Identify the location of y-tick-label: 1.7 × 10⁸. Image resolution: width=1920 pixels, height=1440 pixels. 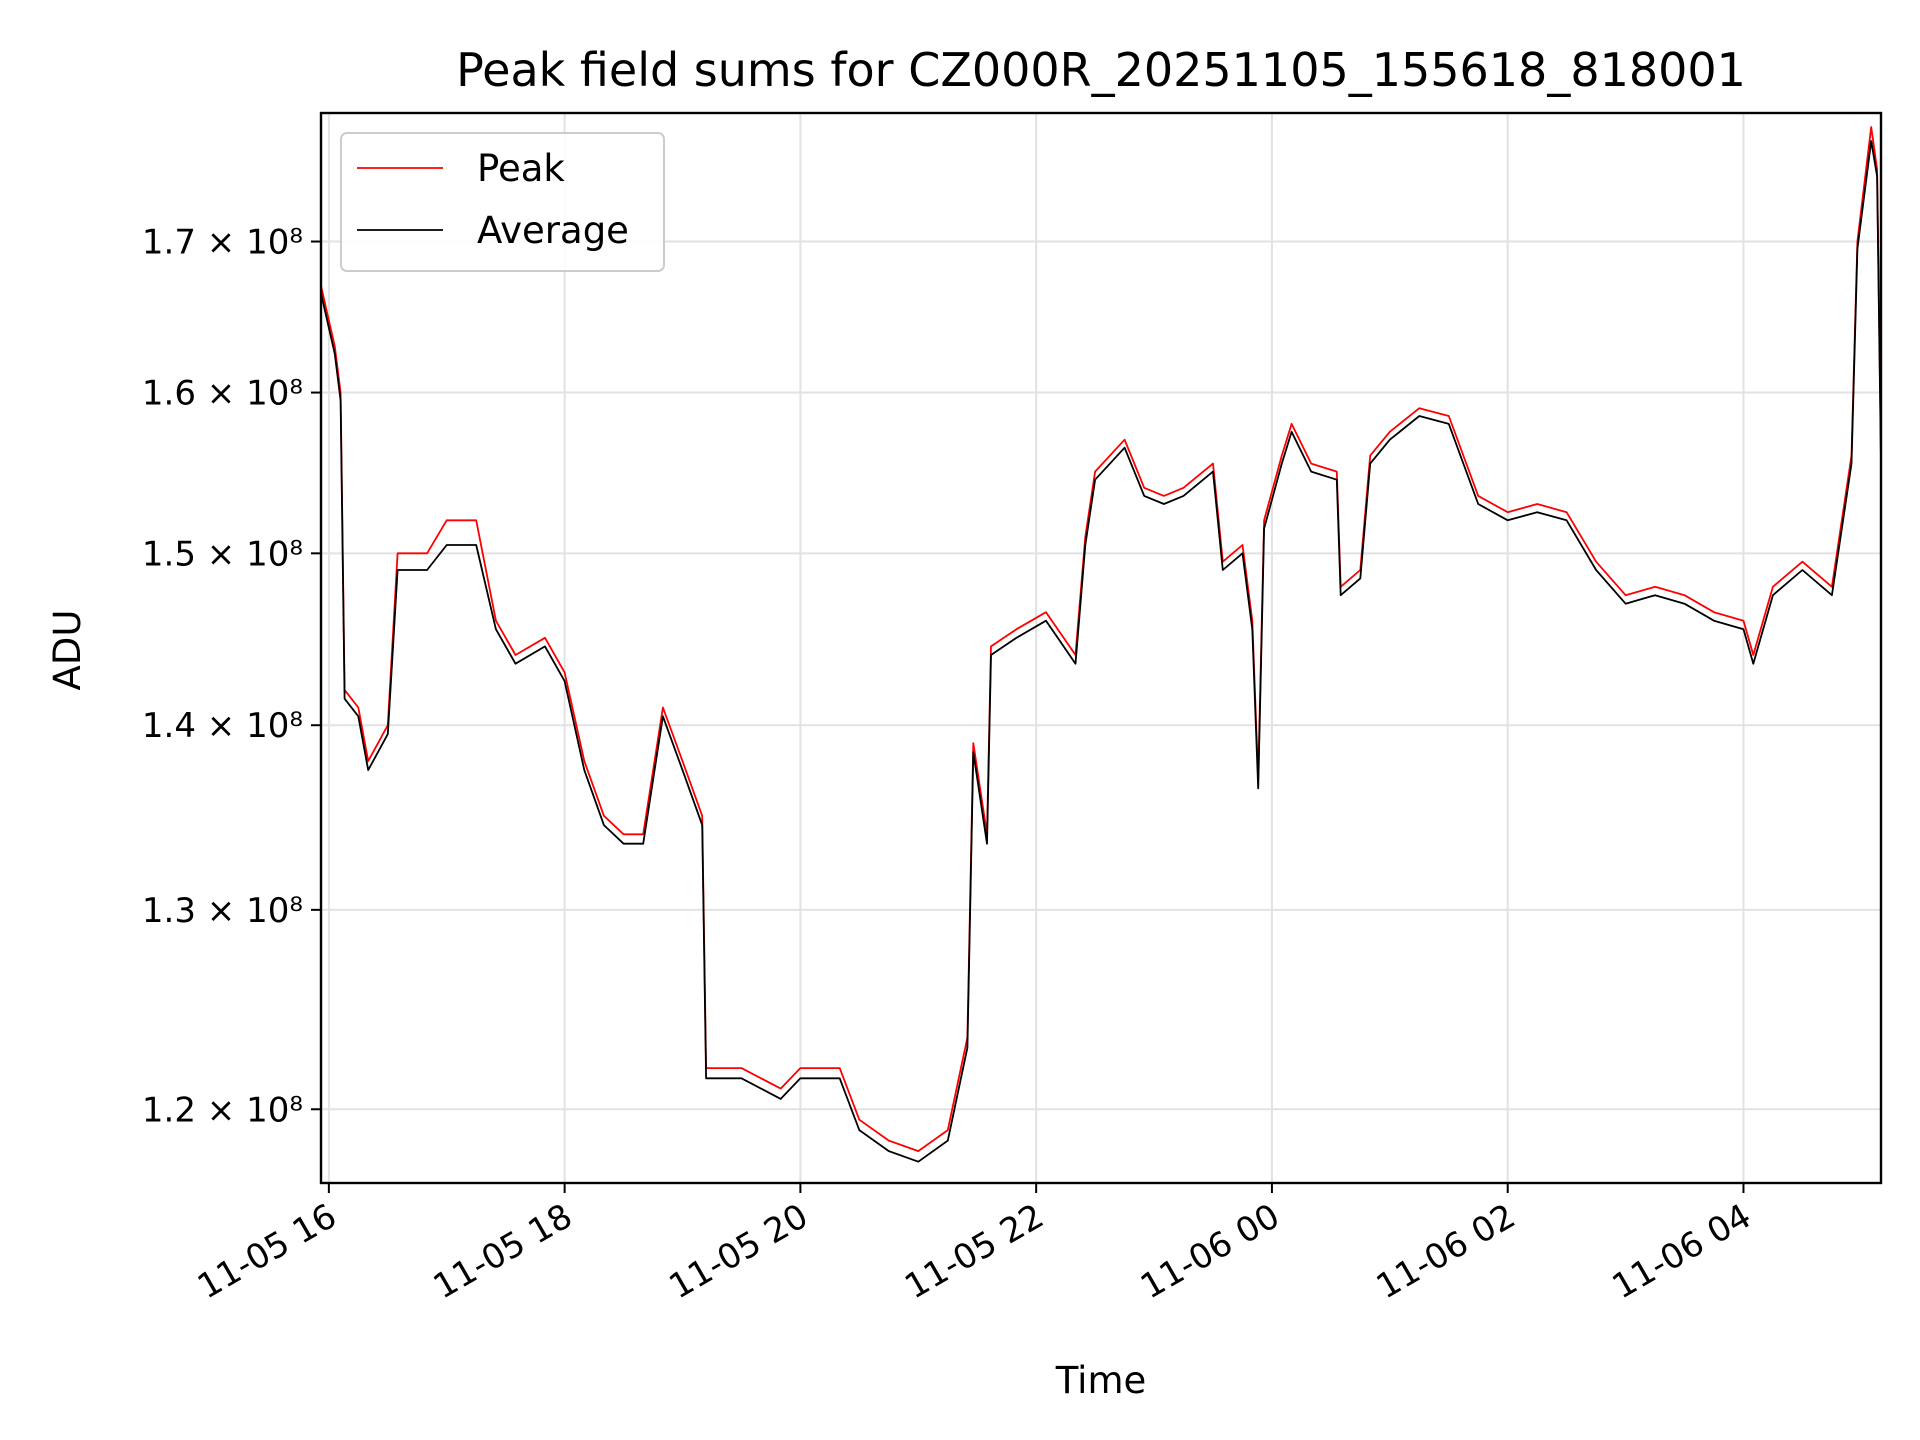
(222, 243).